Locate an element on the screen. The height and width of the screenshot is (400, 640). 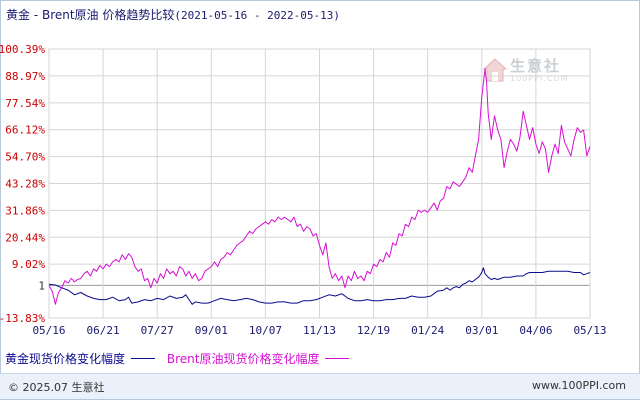
legend-item-gold: 黄金现货价格变化幅度 is located at coordinates (80, 358).